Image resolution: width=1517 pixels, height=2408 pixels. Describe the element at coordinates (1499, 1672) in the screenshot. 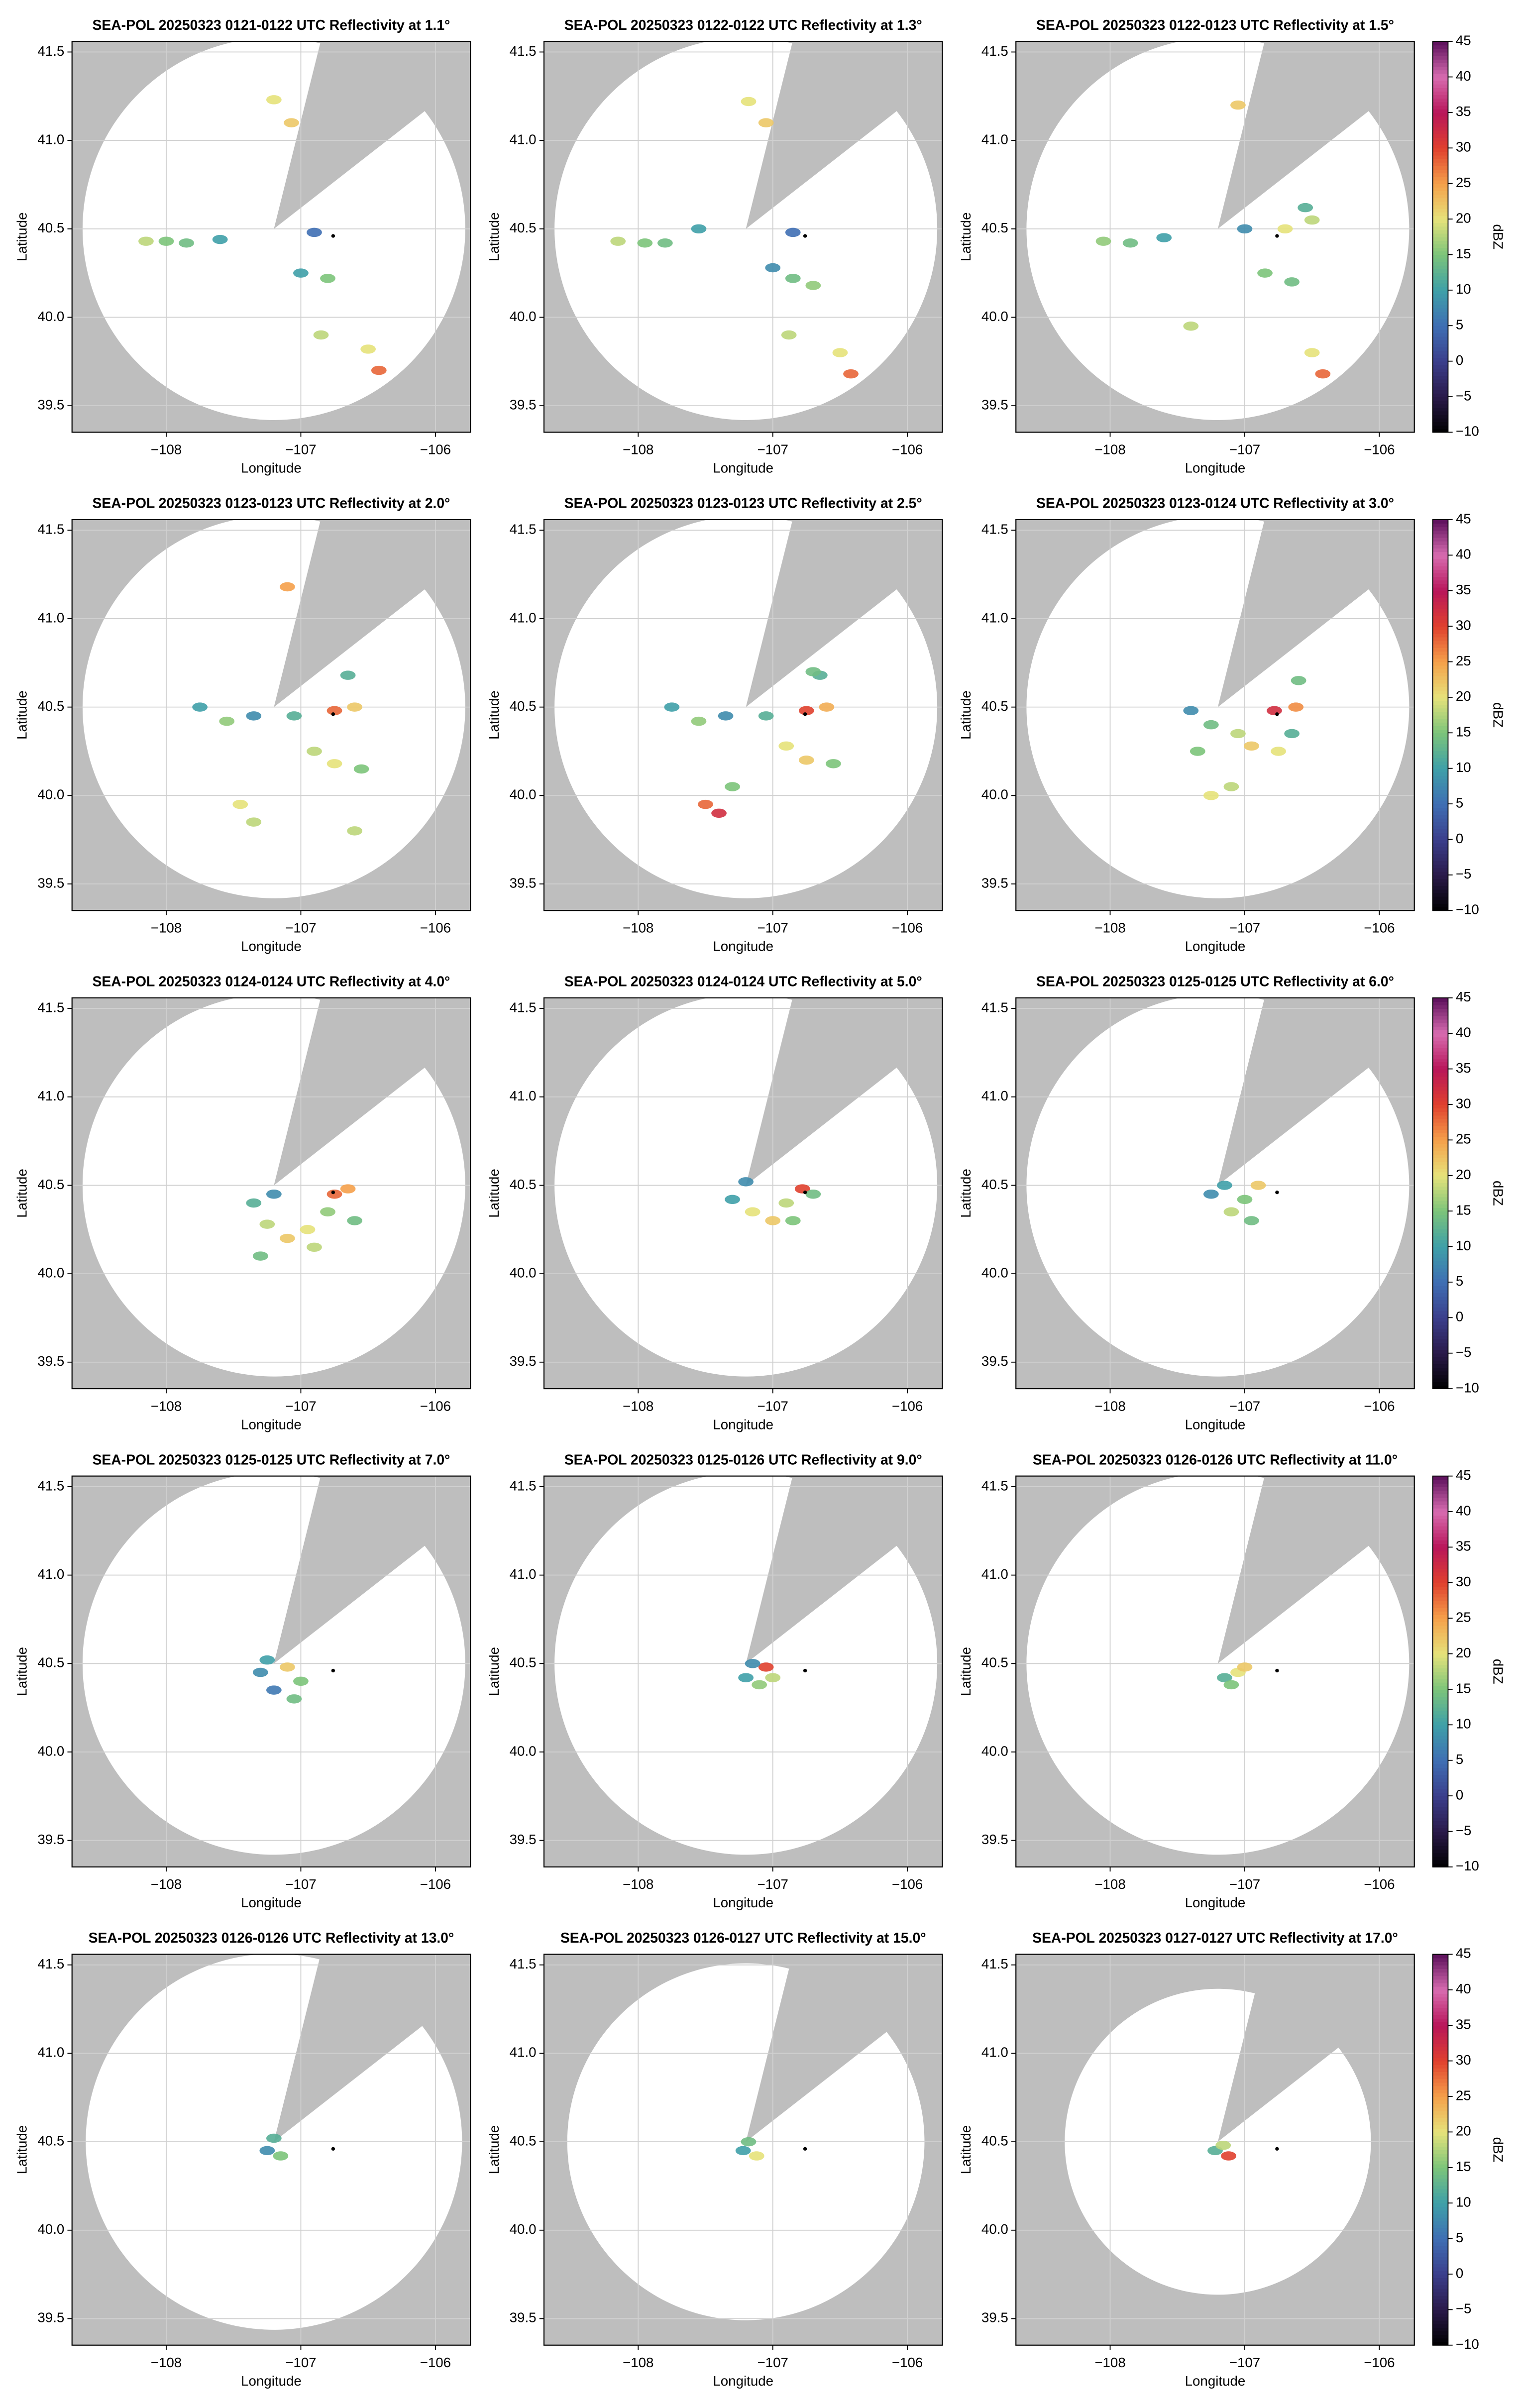

I see `colorbar-label: dBZ` at that location.